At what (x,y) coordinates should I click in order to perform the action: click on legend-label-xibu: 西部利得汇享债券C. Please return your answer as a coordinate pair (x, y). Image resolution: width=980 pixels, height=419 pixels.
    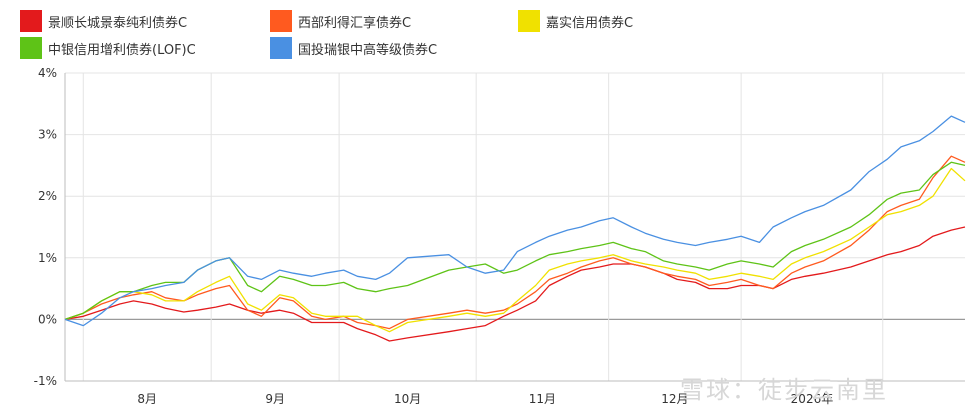
    Looking at the image, I should click on (355, 23).